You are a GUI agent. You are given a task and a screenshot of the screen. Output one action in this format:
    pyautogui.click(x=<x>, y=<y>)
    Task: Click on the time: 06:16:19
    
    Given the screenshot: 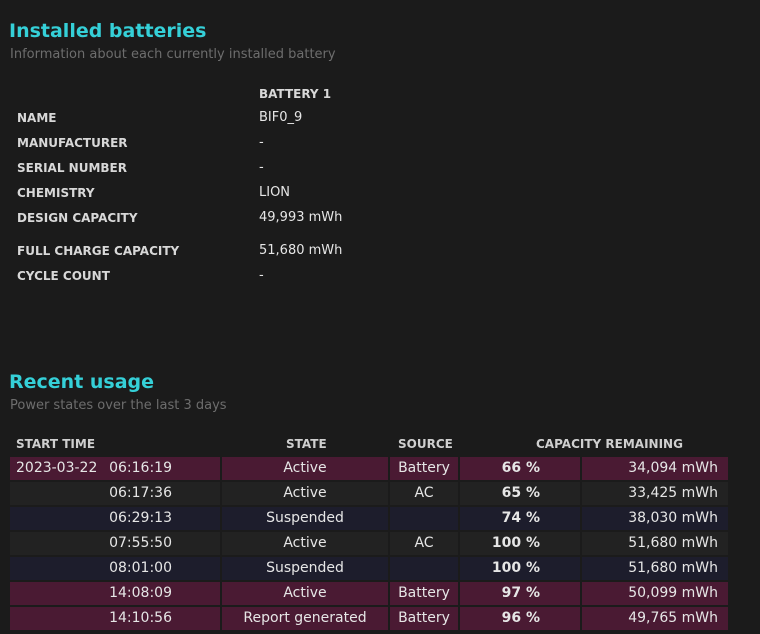 What is the action you would take?
    pyautogui.click(x=140, y=468)
    